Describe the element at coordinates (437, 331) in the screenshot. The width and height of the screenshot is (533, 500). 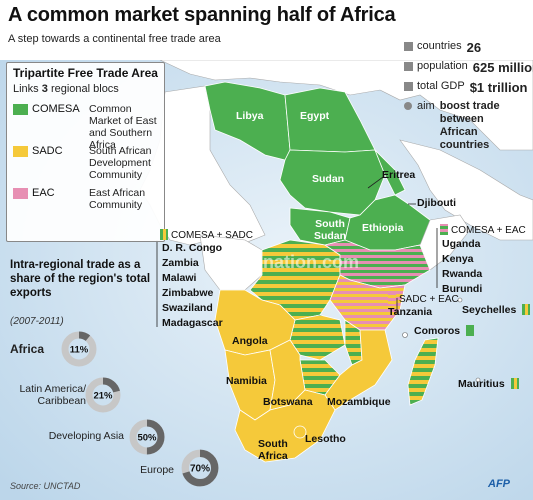
I see `label-text: Comoros` at that location.